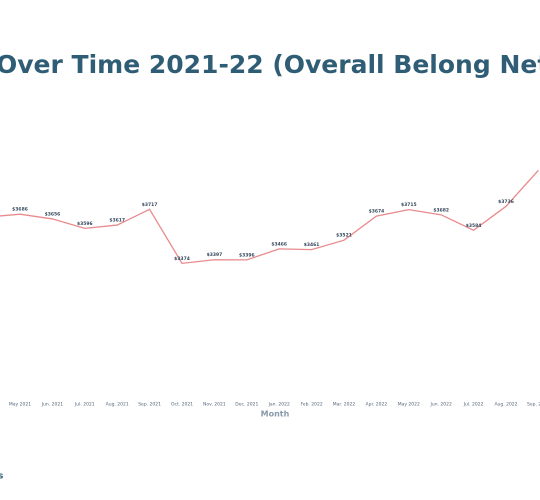 This screenshot has height=500, width=540. I want to click on data-label: $3736, so click(506, 202).